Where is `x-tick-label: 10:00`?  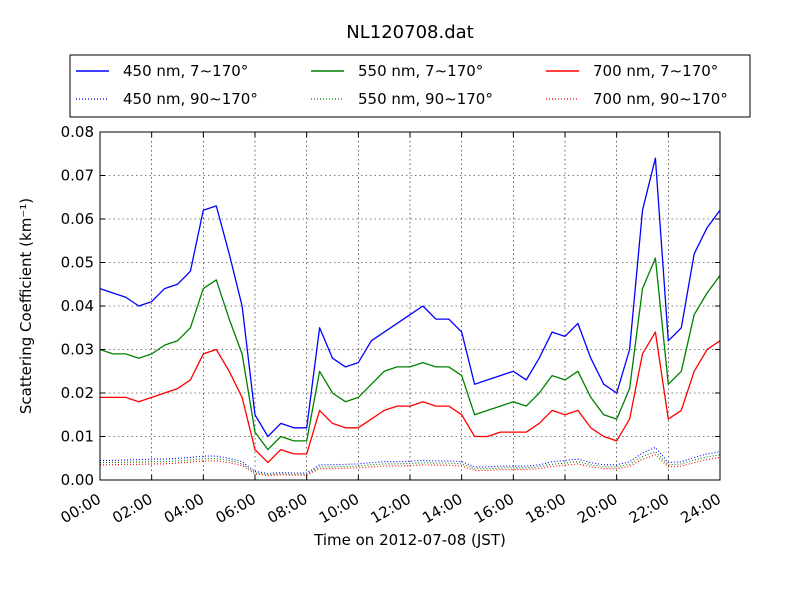
x-tick-label: 10:00 is located at coordinates (339, 508).